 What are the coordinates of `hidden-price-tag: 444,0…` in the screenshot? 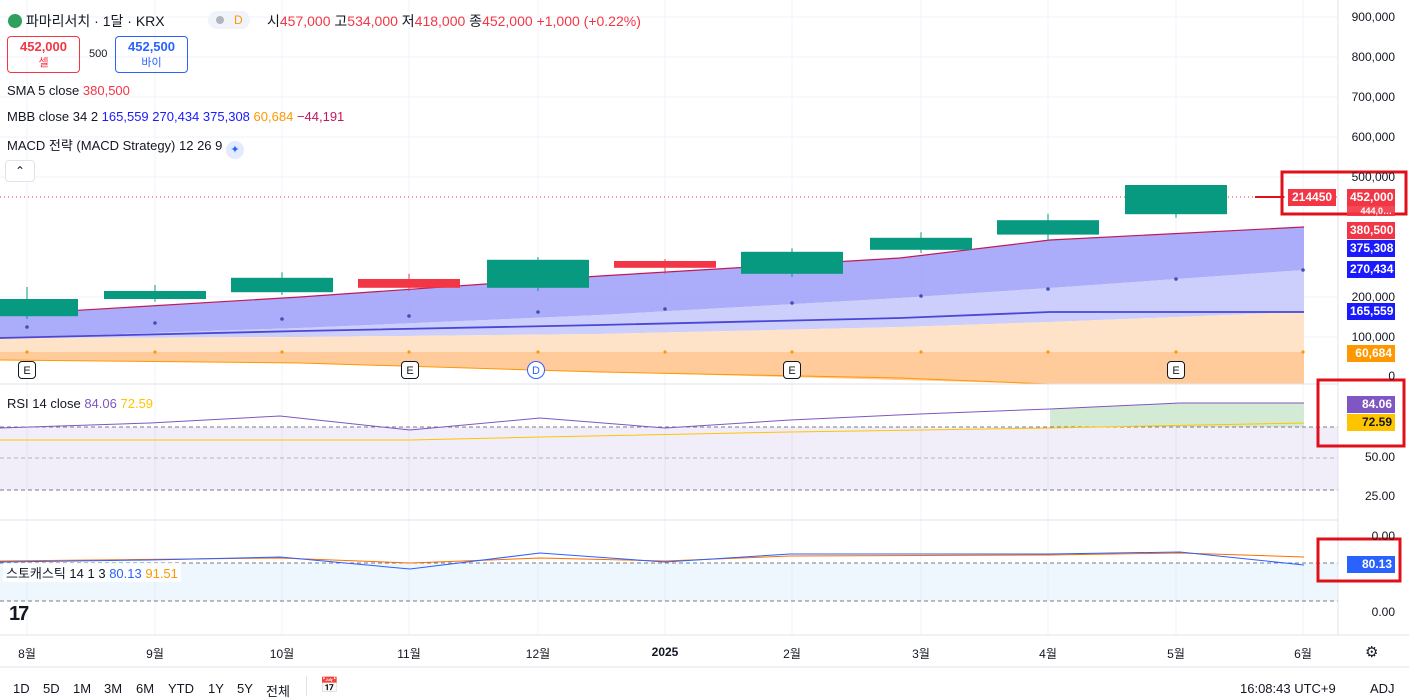 It's located at (1371, 211).